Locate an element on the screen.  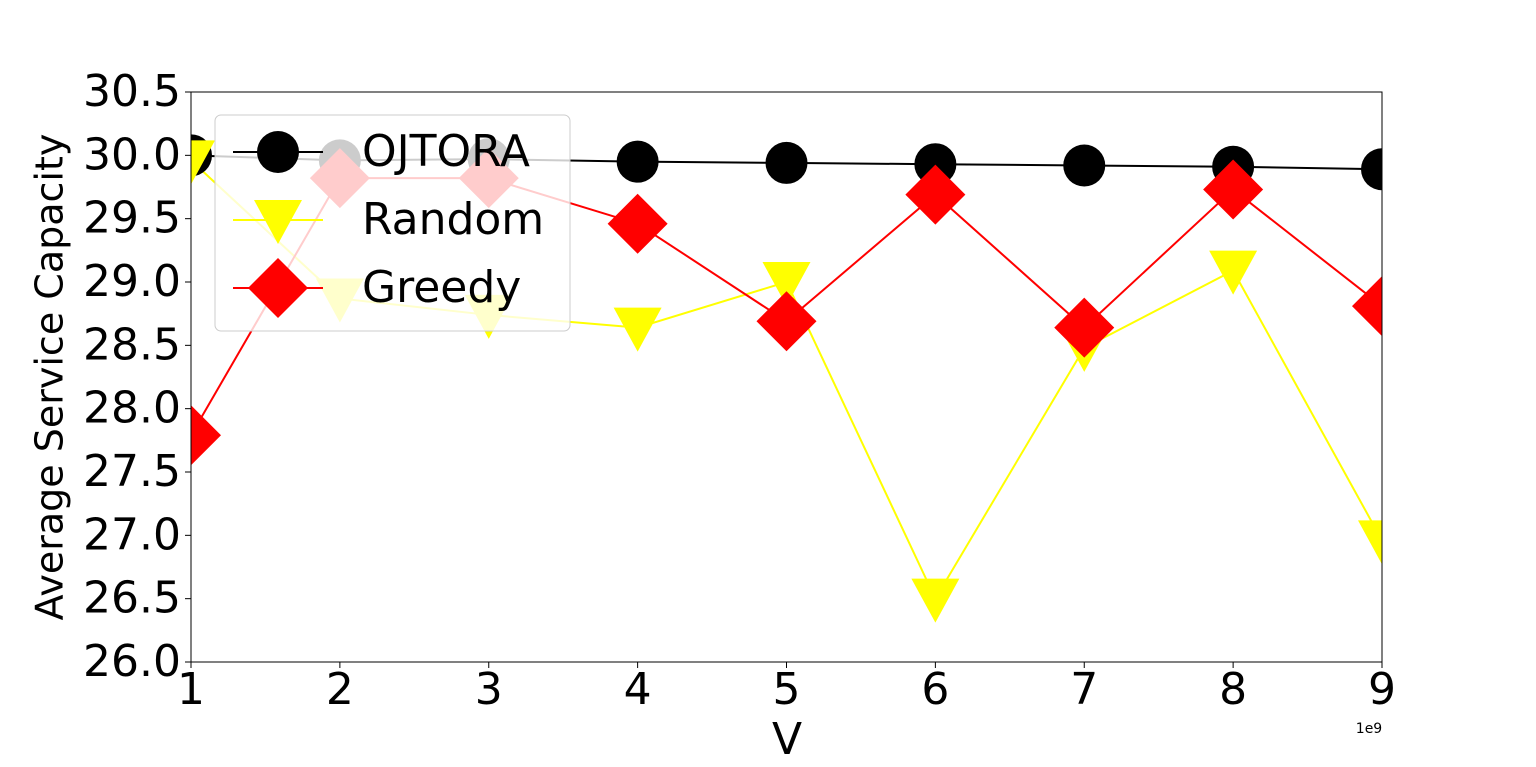
x-tick-label: 5 is located at coordinates (787, 689).